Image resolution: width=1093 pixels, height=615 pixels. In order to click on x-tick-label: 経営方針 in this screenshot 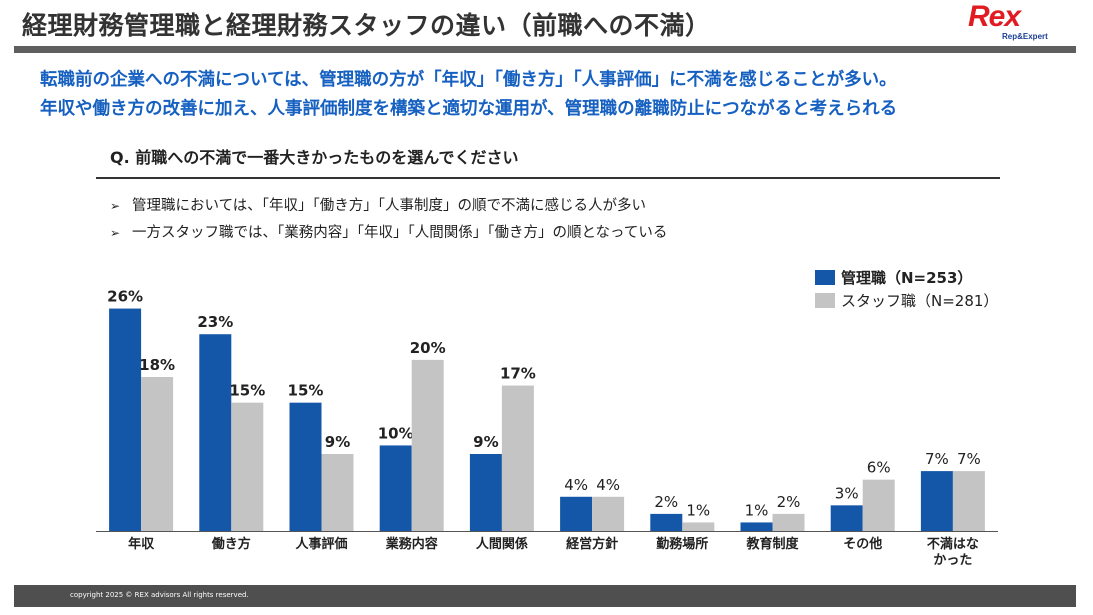, I will do `click(592, 544)`.